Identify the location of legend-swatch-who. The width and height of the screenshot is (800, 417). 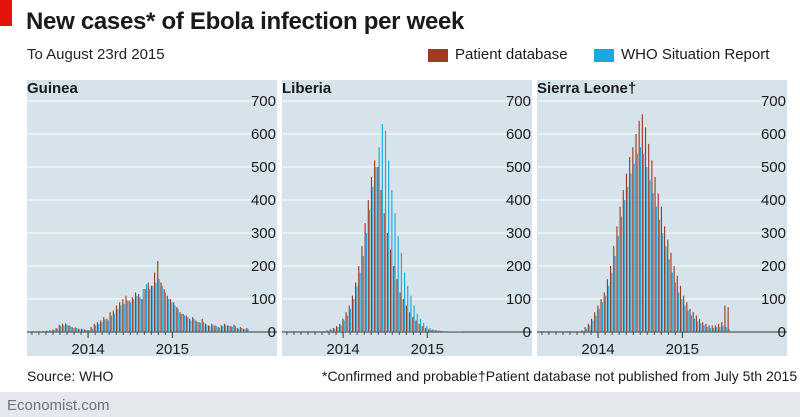
(604, 55).